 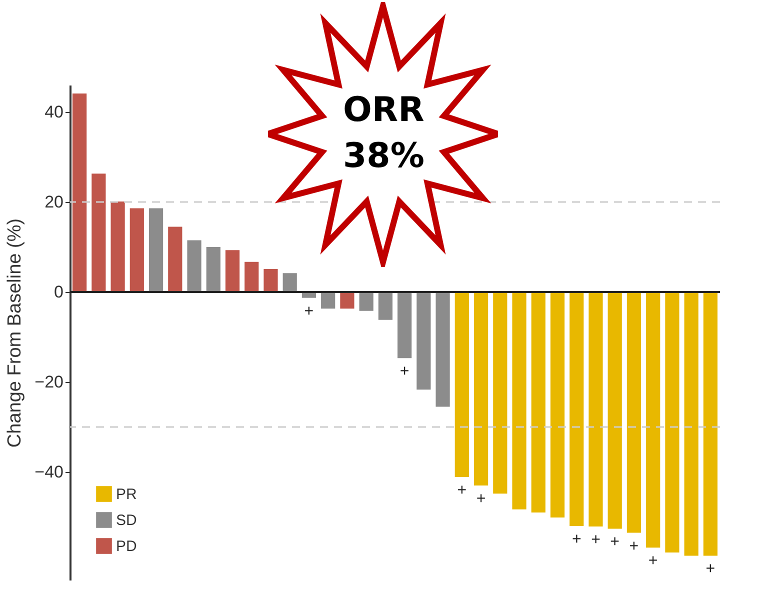 What do you see at coordinates (15, 333) in the screenshot?
I see `y-axis-title: Change From Baseline (%)` at bounding box center [15, 333].